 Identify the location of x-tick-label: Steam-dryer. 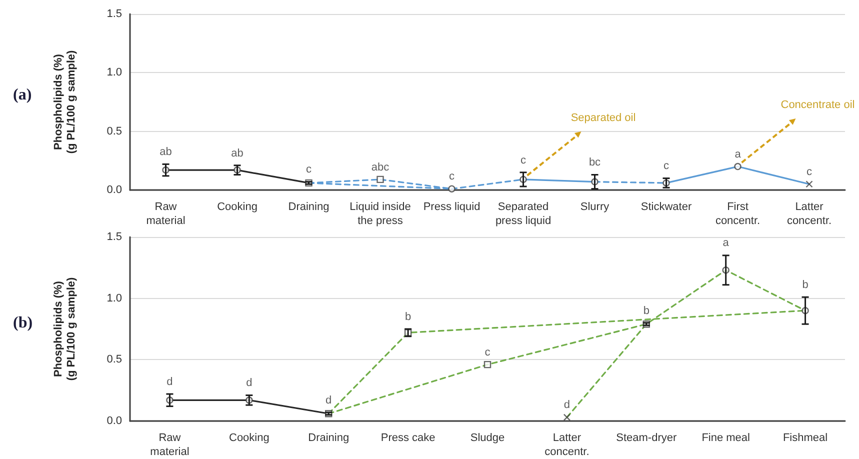
(646, 438).